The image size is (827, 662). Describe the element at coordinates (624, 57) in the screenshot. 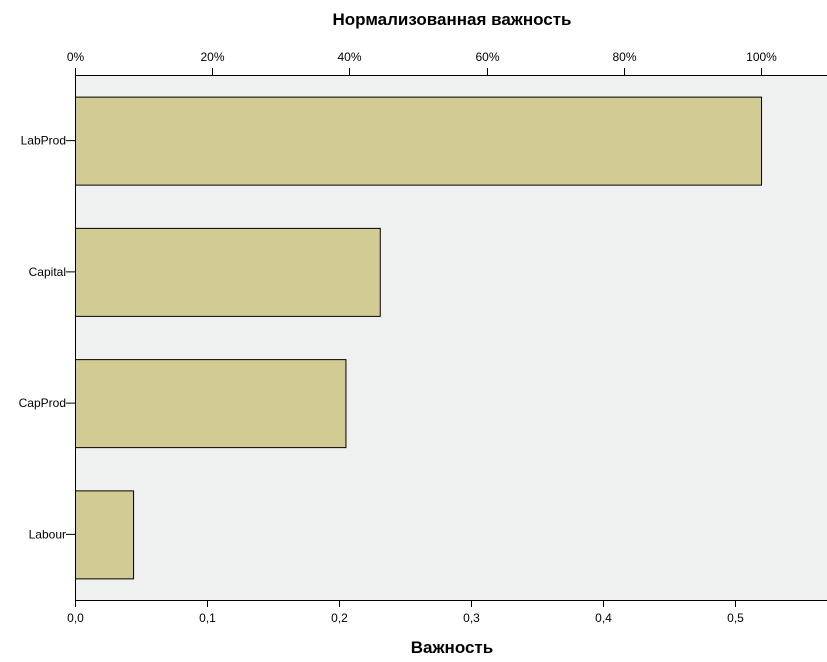

I see `x-top-tick-label: 80%` at that location.